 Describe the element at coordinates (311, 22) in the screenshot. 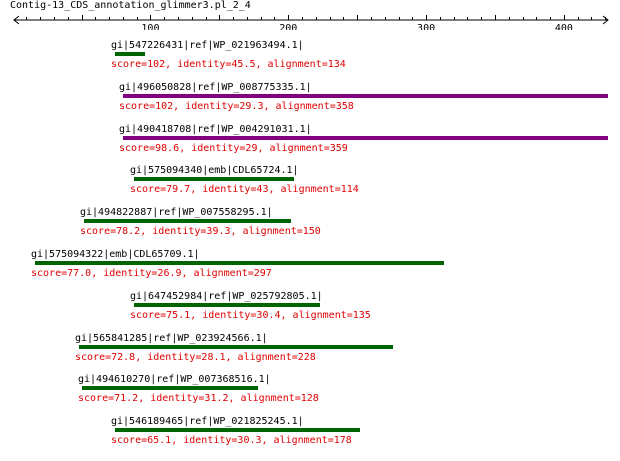

I see `scale-axis: 100 200 300 400` at that location.